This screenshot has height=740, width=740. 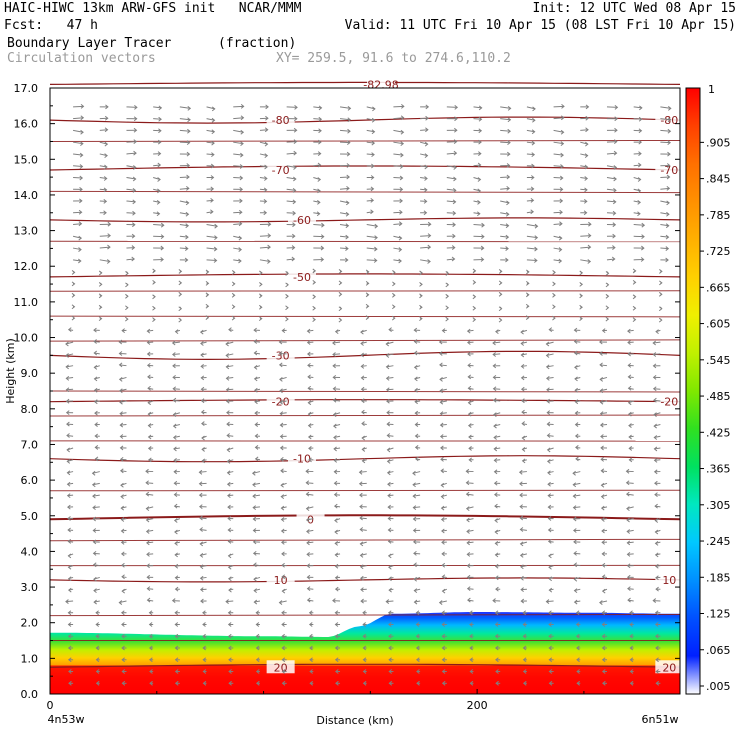 I want to click on y-tick-label: 11.0, so click(x=26, y=302).